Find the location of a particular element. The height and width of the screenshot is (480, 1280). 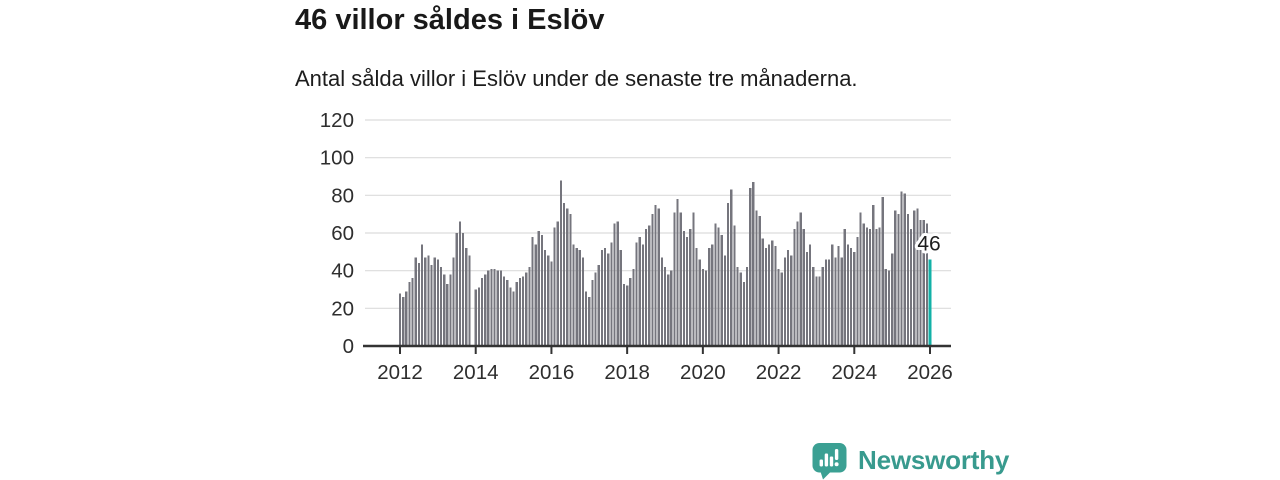

newsworthy-brand-text: Newsworthy is located at coordinates (934, 460).